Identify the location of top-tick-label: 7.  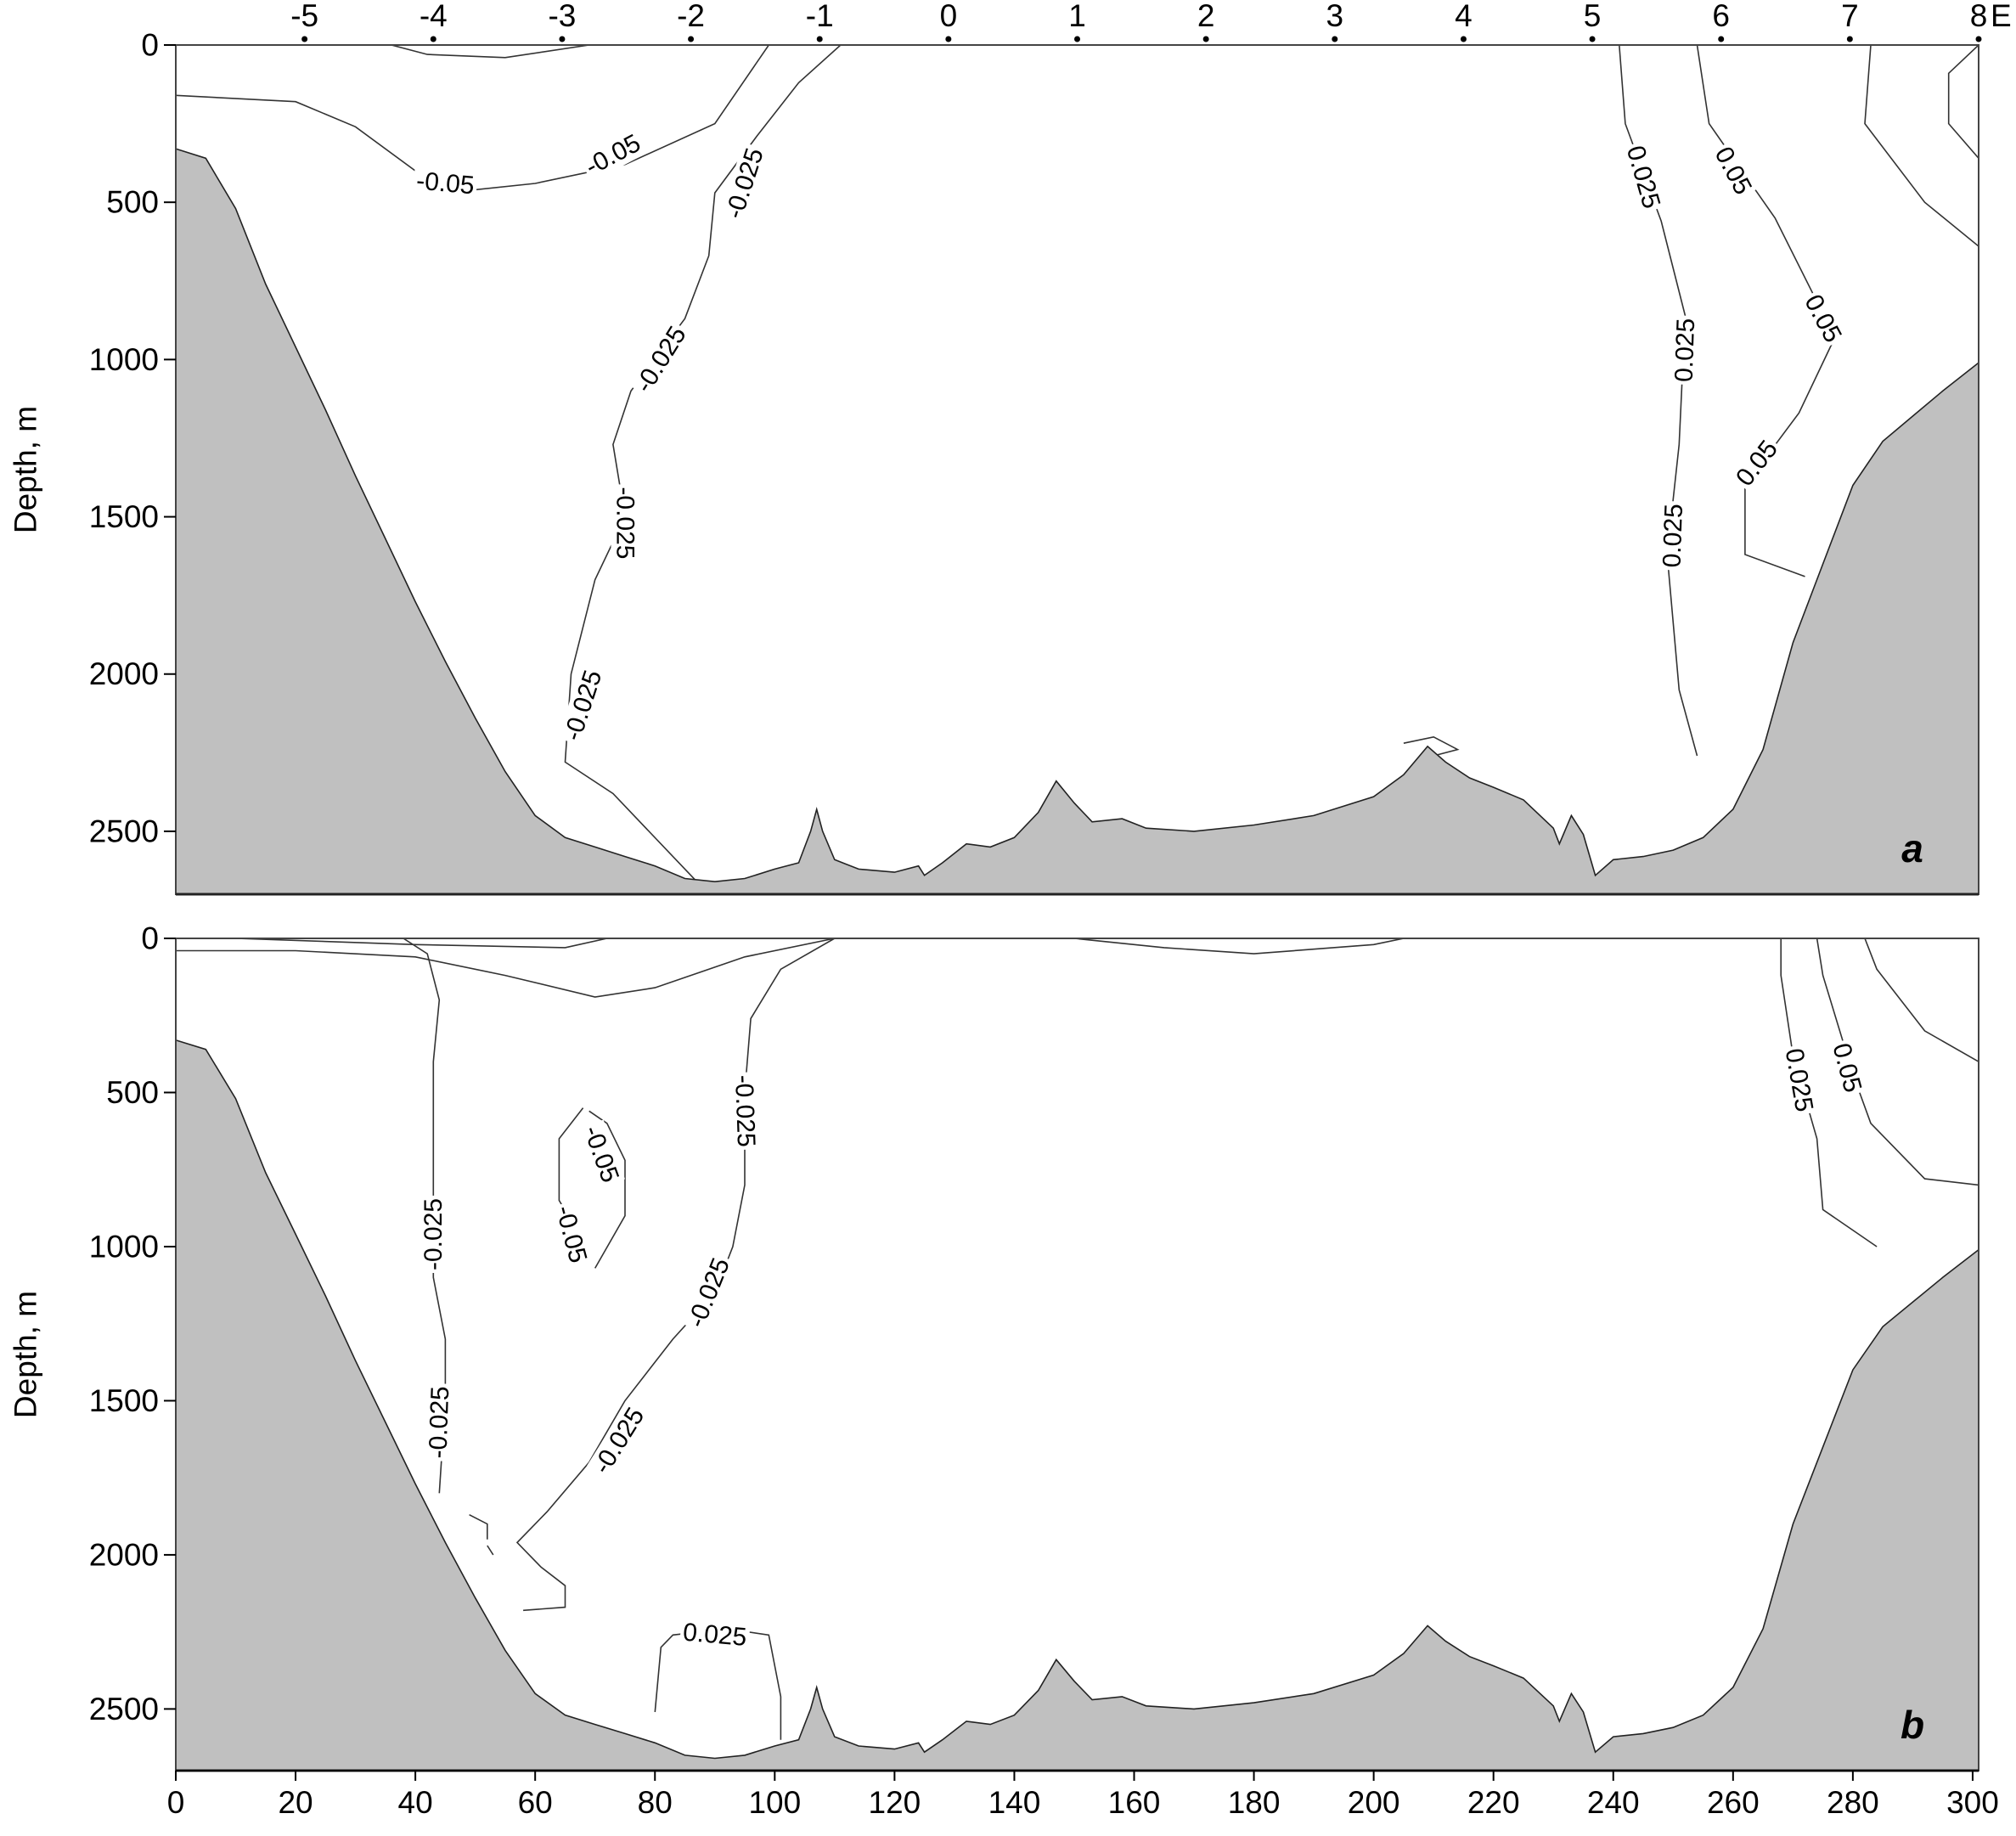
(1850, 16).